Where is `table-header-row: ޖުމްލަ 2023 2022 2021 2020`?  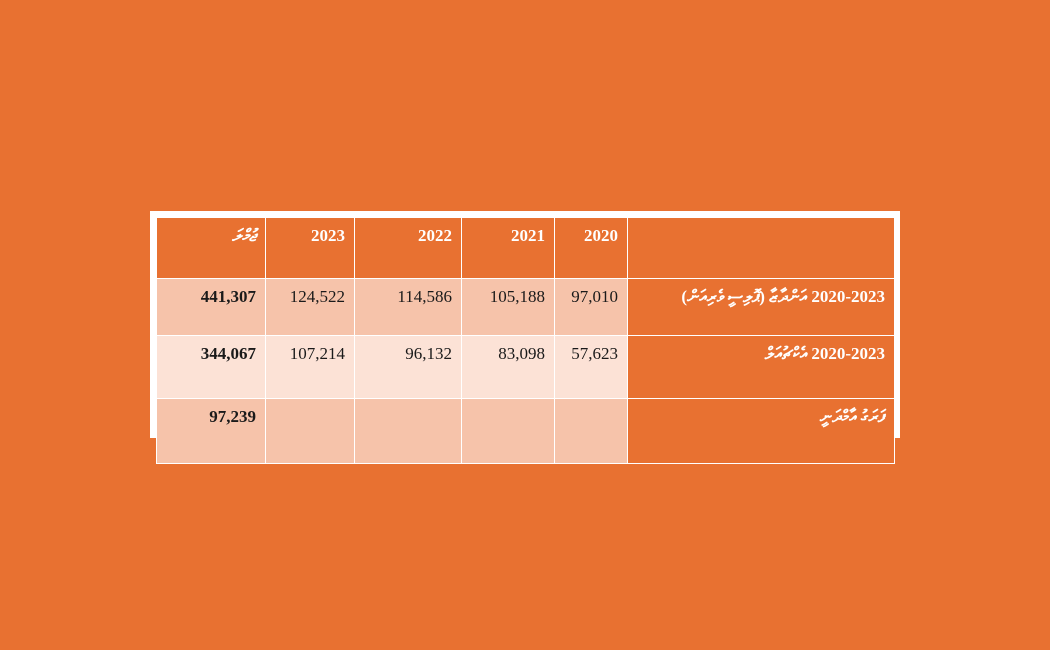 table-header-row: ޖުމްލަ 2023 2022 2021 2020 is located at coordinates (525, 248).